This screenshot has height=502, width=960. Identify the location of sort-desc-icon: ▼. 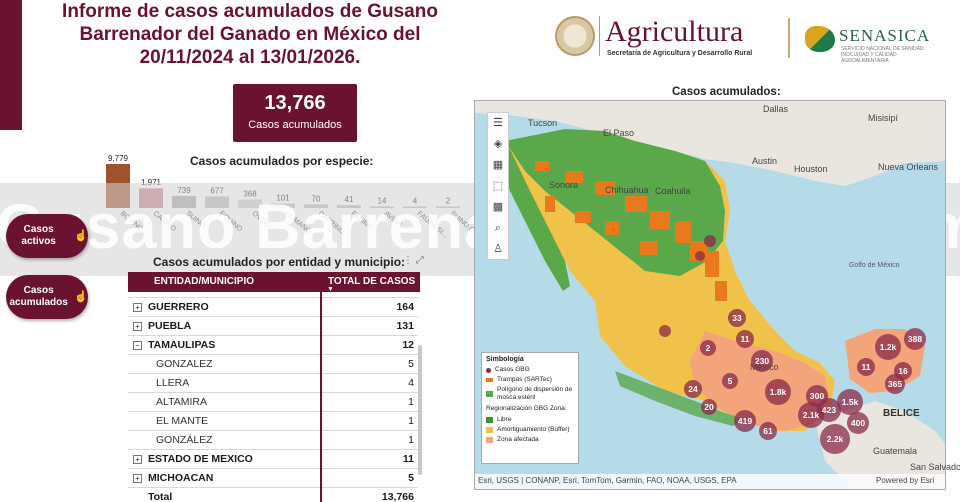
(330, 289).